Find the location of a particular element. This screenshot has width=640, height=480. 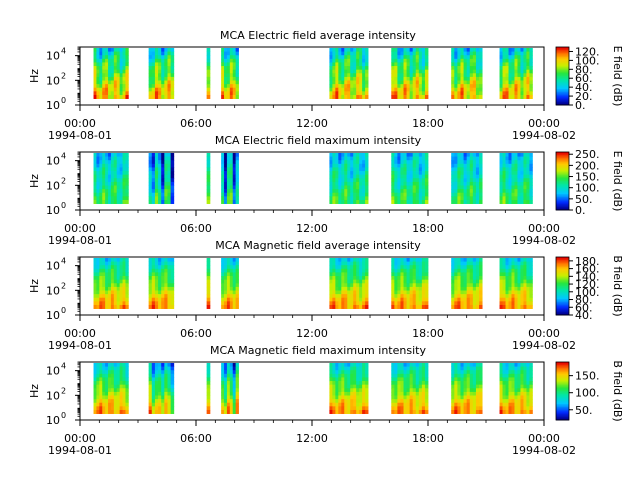

panel-title: MCA Magnetic field maximum intensity is located at coordinates (318, 350).